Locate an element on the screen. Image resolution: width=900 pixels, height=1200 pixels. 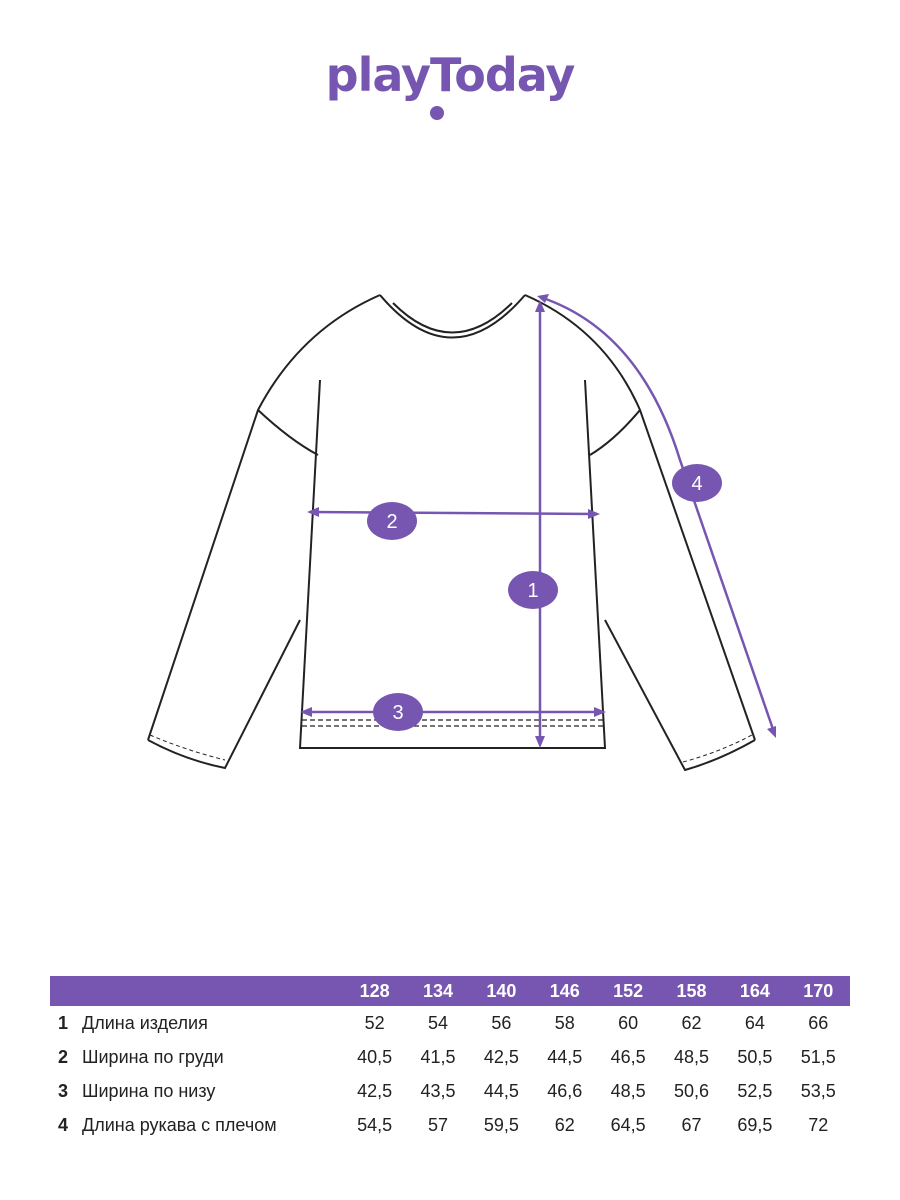
table-cell: 58 is located at coordinates (564, 1022).